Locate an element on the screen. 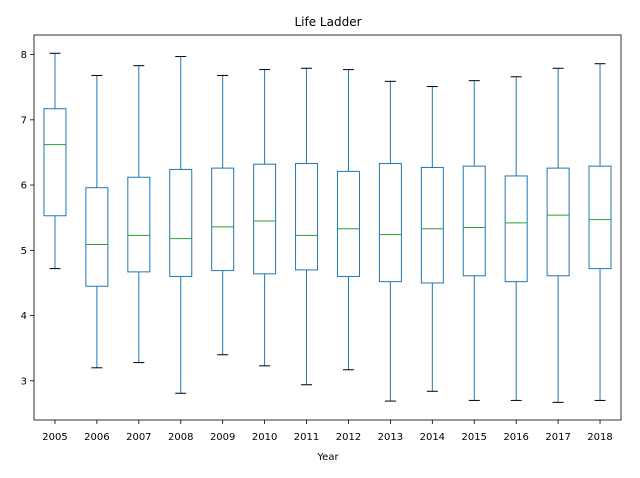 The image size is (640, 478). x-tick-label: 2012 is located at coordinates (348, 437).